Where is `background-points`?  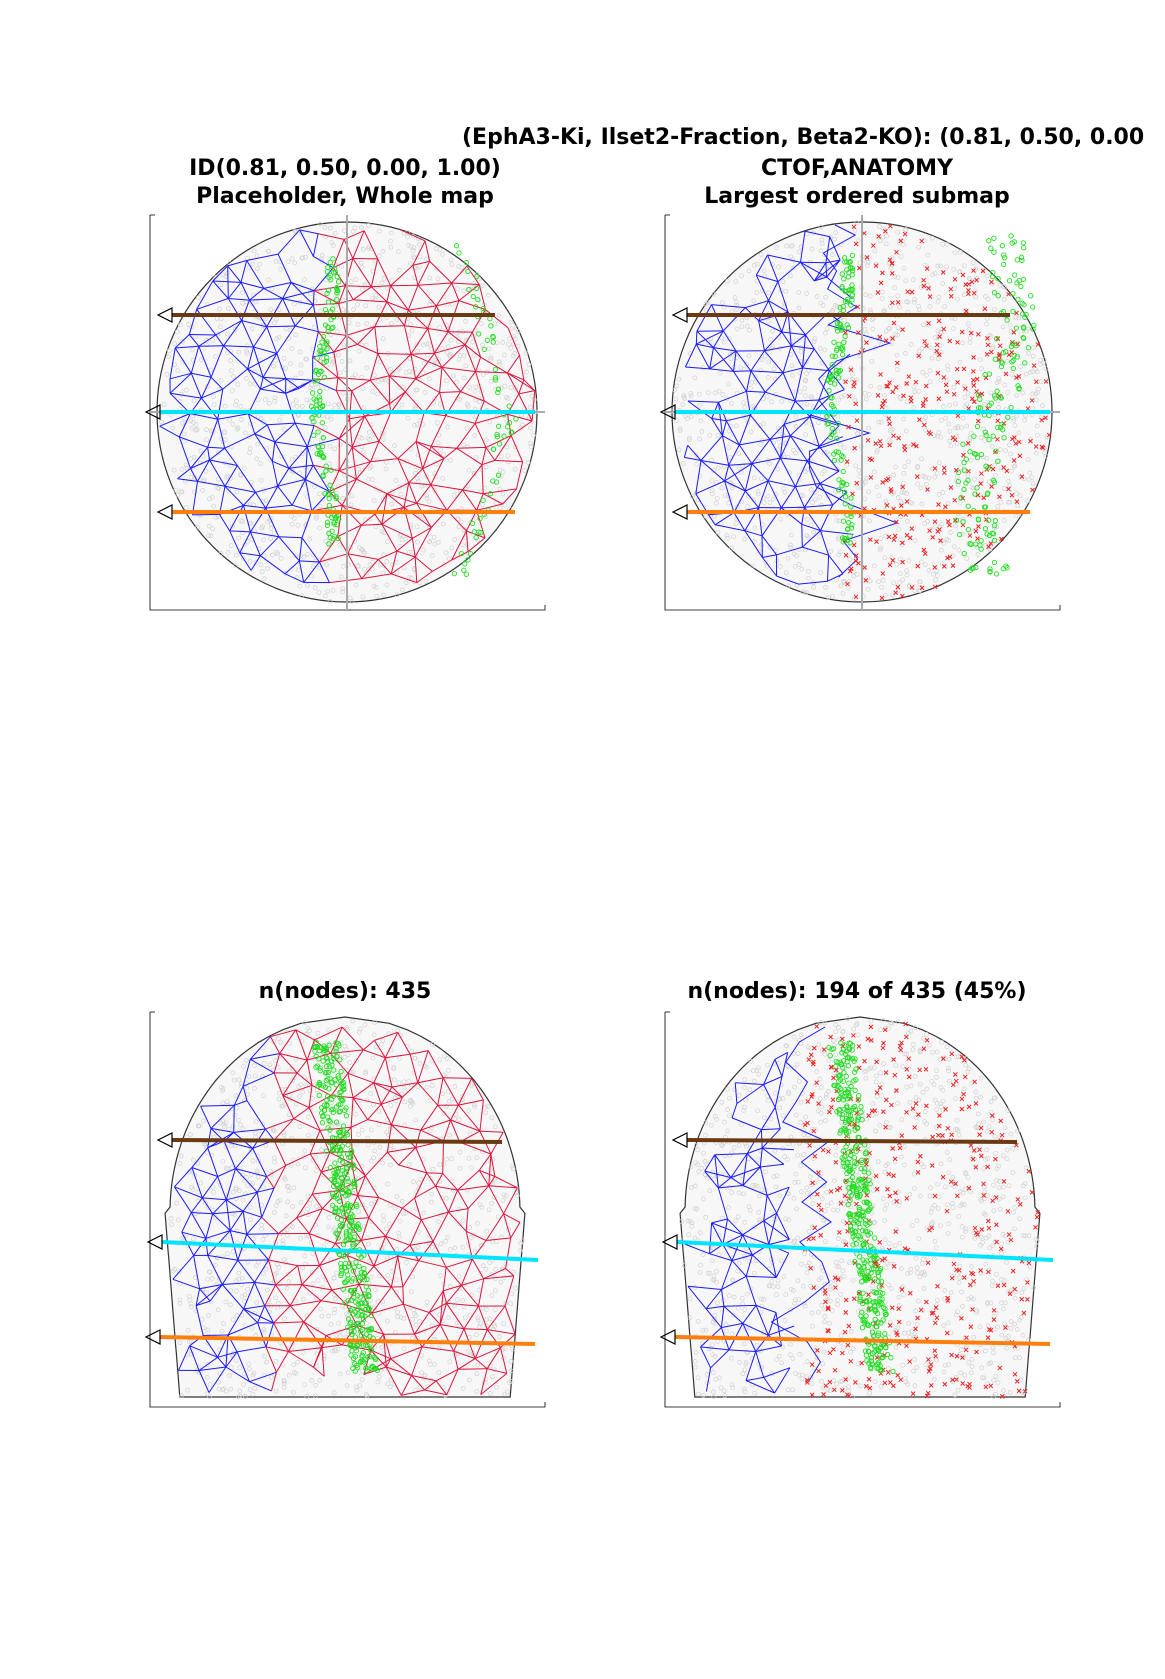 background-points is located at coordinates (859, 411).